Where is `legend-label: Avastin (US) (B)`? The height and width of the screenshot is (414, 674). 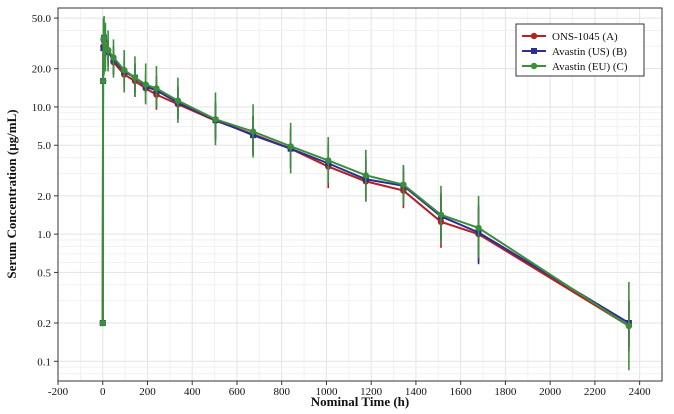
legend-label: Avastin (US) (B) is located at coordinates (589, 52).